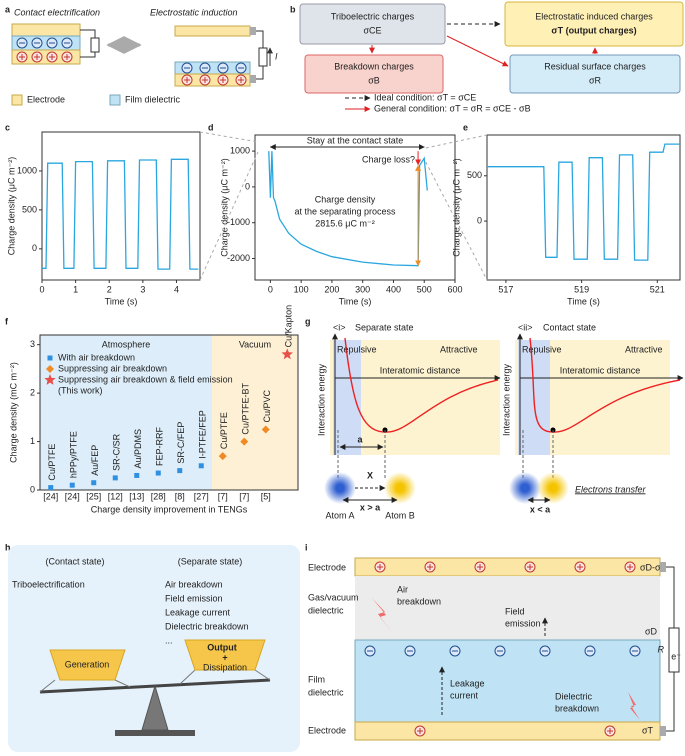 The width and height of the screenshot is (685, 756). Describe the element at coordinates (13, 412) in the screenshot. I see `y-axis-label: Charge density (mC m⁻²)` at that location.